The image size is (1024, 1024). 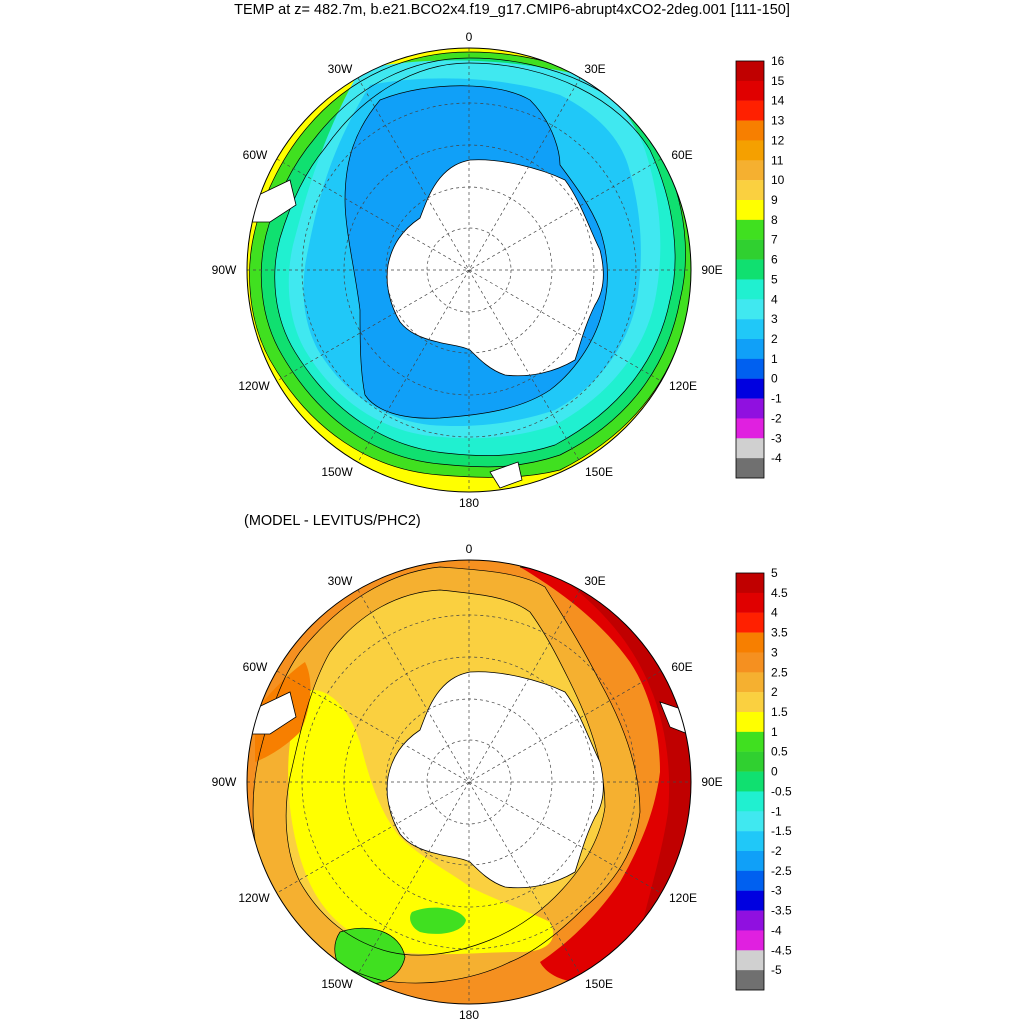 I want to click on bottom-colorbar-tick-label: 3.5, so click(x=779, y=633).